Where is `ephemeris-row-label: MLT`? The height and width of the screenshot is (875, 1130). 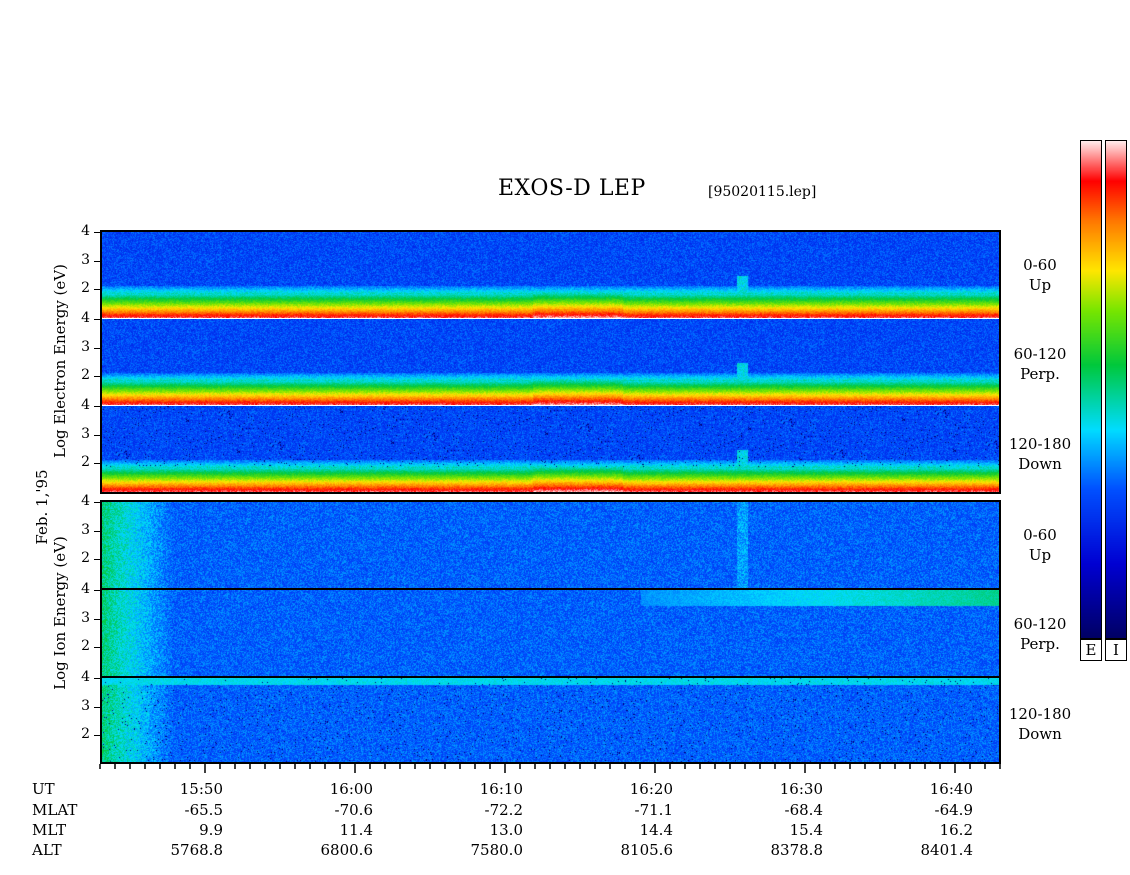
ephemeris-row-label: MLT is located at coordinates (49, 830).